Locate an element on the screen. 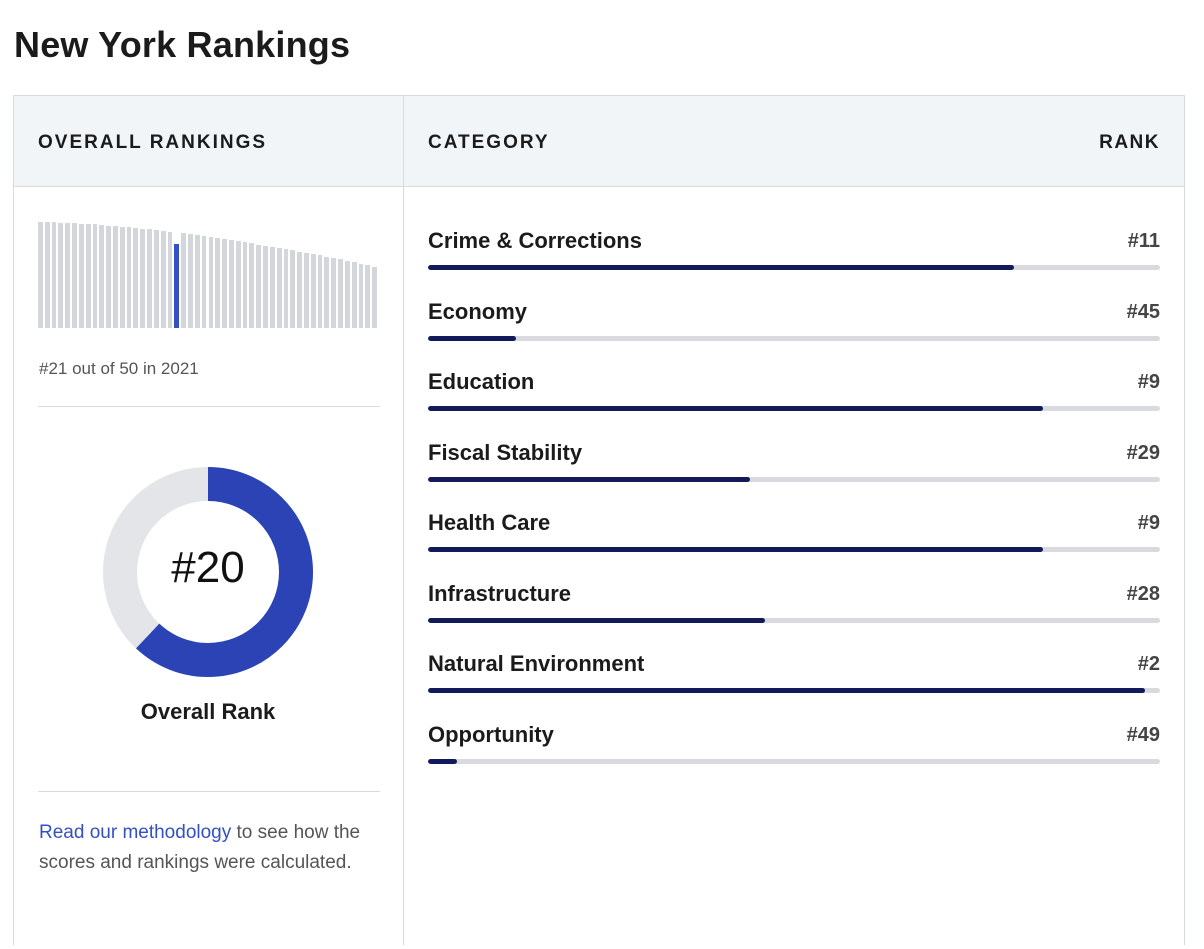 The width and height of the screenshot is (1204, 949). category-row: Education #9 is located at coordinates (794, 387).